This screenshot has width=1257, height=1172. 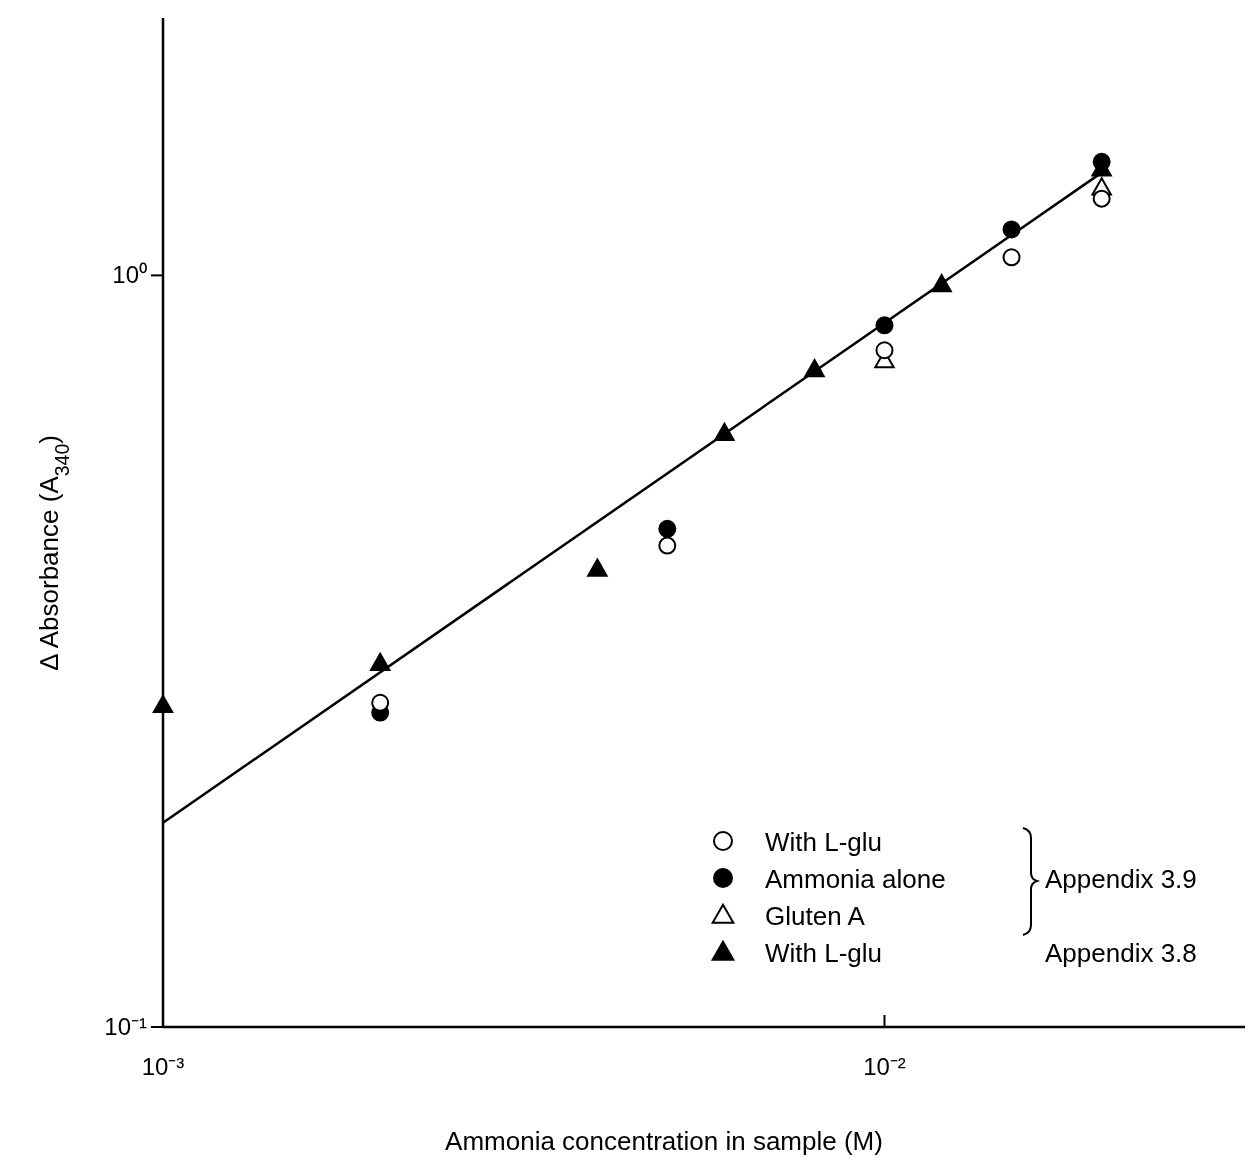 I want to click on x-tick-label: 10⁻³, so click(x=163, y=1066).